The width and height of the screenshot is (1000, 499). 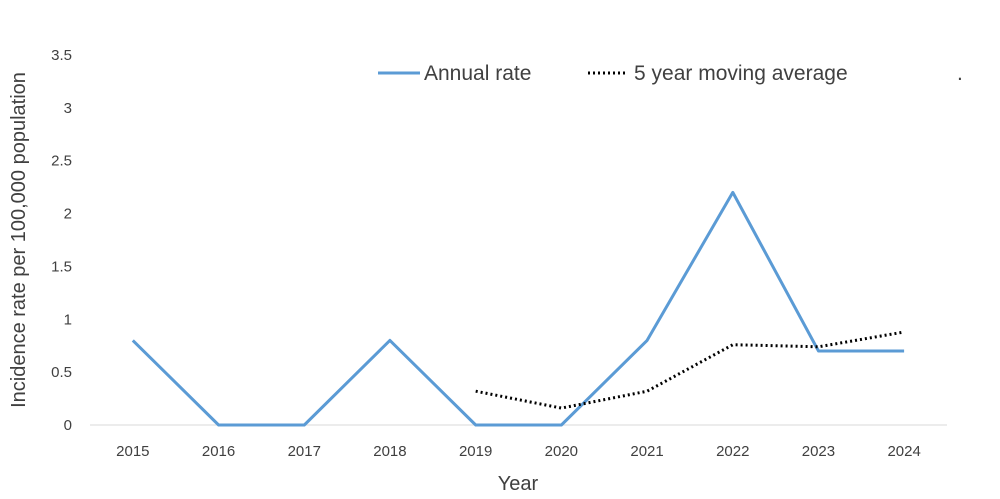 What do you see at coordinates (518, 484) in the screenshot?
I see `x-axis-title: Year` at bounding box center [518, 484].